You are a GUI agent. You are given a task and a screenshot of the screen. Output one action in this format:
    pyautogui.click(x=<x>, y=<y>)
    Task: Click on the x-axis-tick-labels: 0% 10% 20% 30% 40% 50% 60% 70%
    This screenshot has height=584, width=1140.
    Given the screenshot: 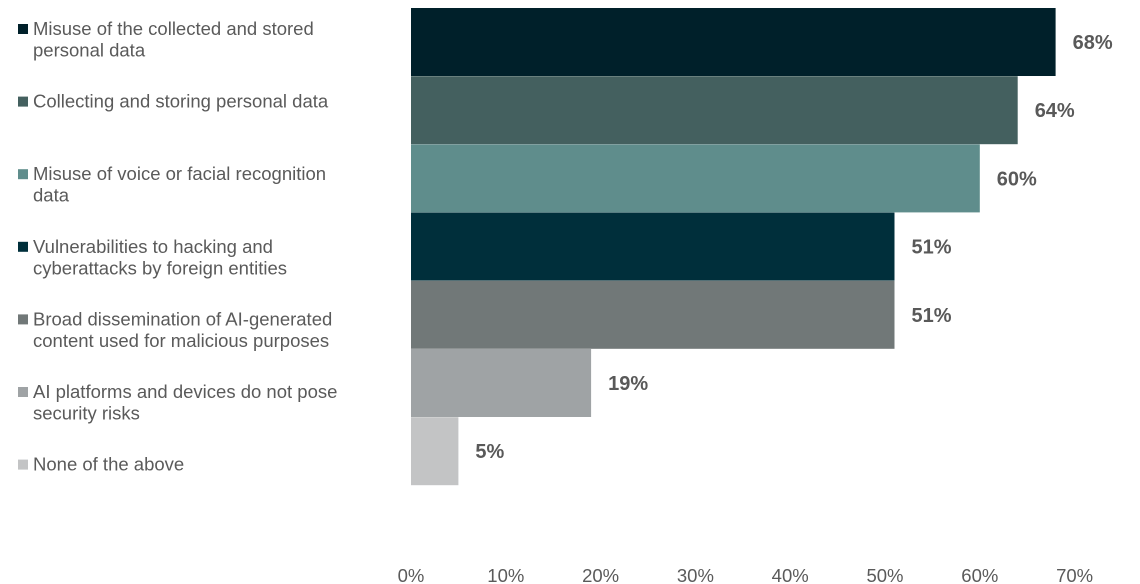 What is the action you would take?
    pyautogui.click(x=745, y=574)
    